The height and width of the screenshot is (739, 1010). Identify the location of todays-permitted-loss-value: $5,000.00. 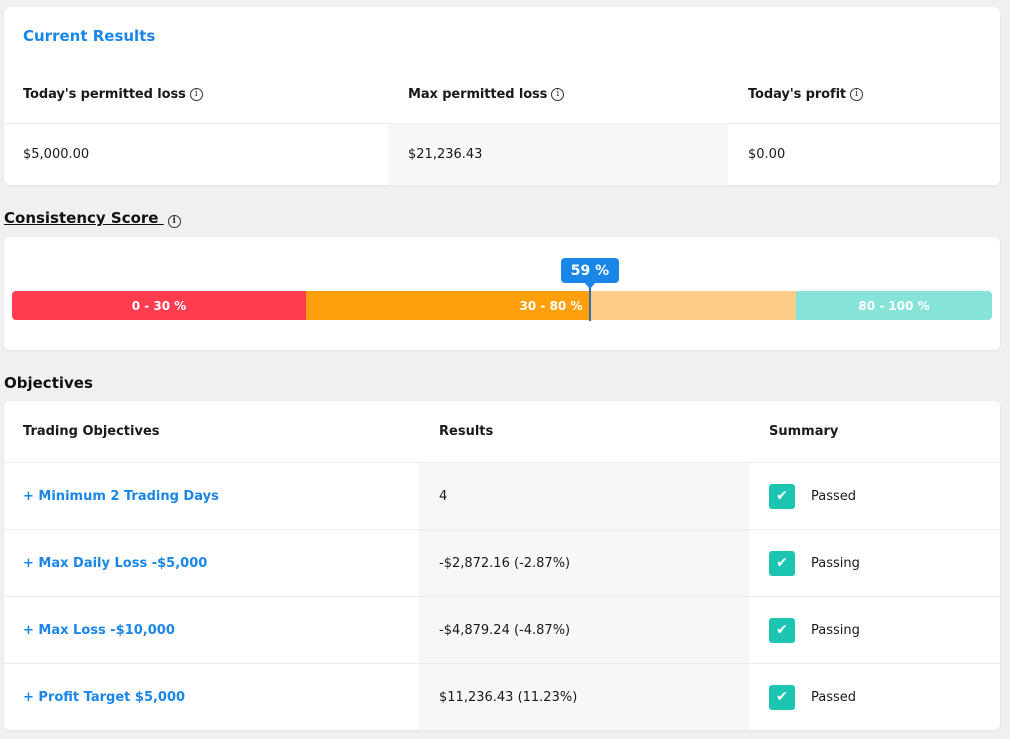
(56, 154).